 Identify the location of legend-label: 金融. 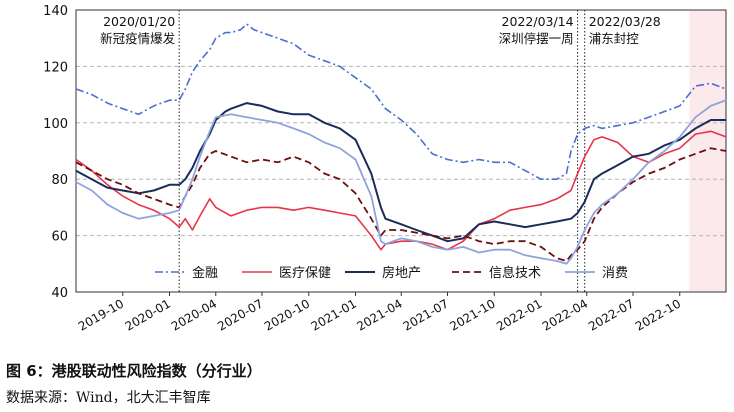
(205, 273).